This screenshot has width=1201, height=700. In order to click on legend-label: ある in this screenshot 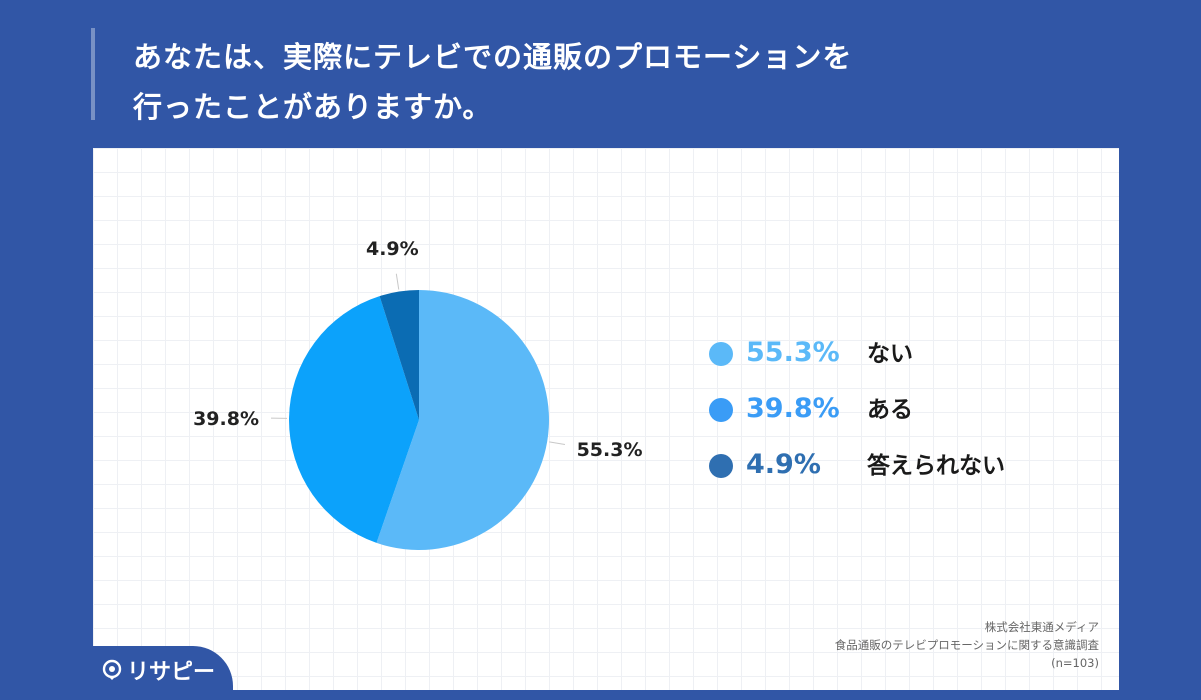, I will do `click(890, 410)`.